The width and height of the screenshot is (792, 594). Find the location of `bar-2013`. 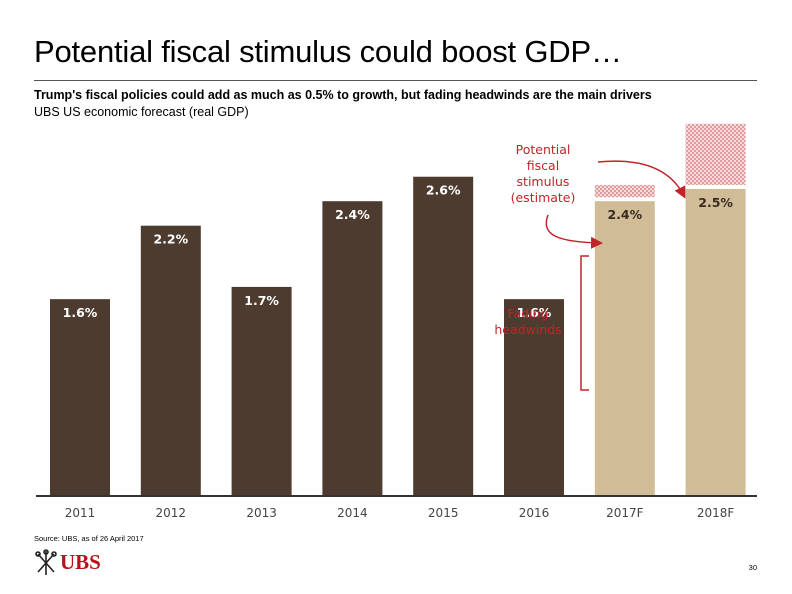

bar-2013 is located at coordinates (261, 390).